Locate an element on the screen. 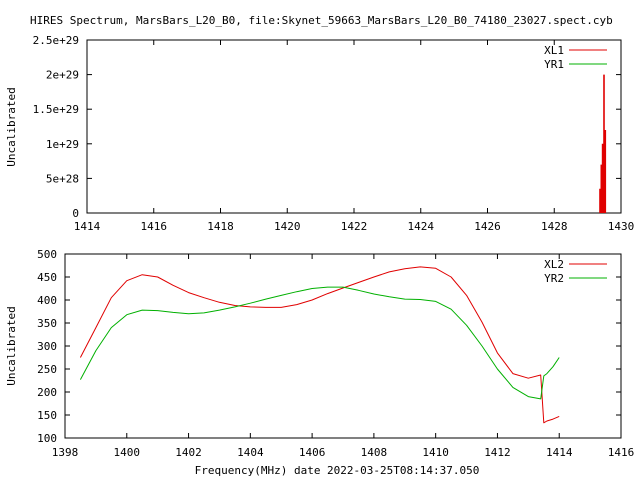 The height and width of the screenshot is (480, 640). series-line-xl1 is located at coordinates (603, 143).